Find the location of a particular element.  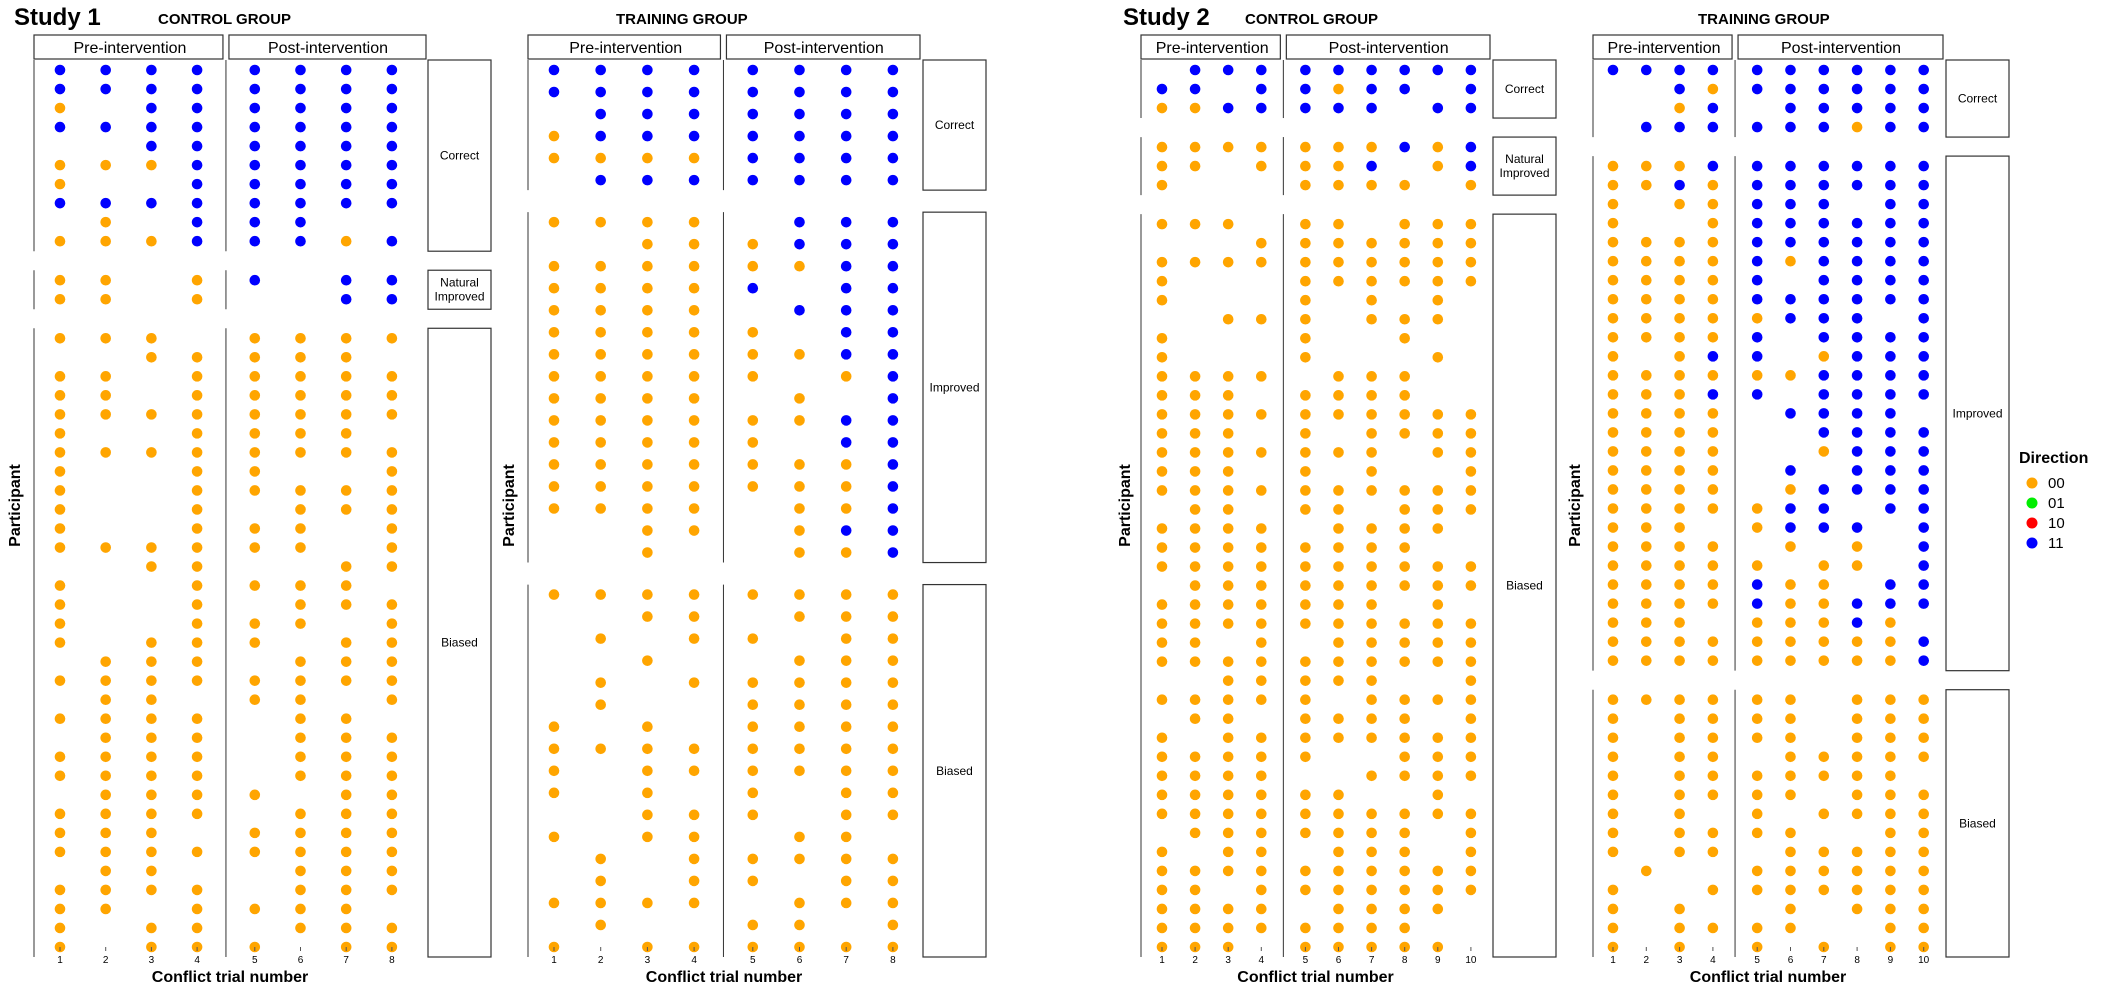

x-tick-label: 3 is located at coordinates (152, 960).